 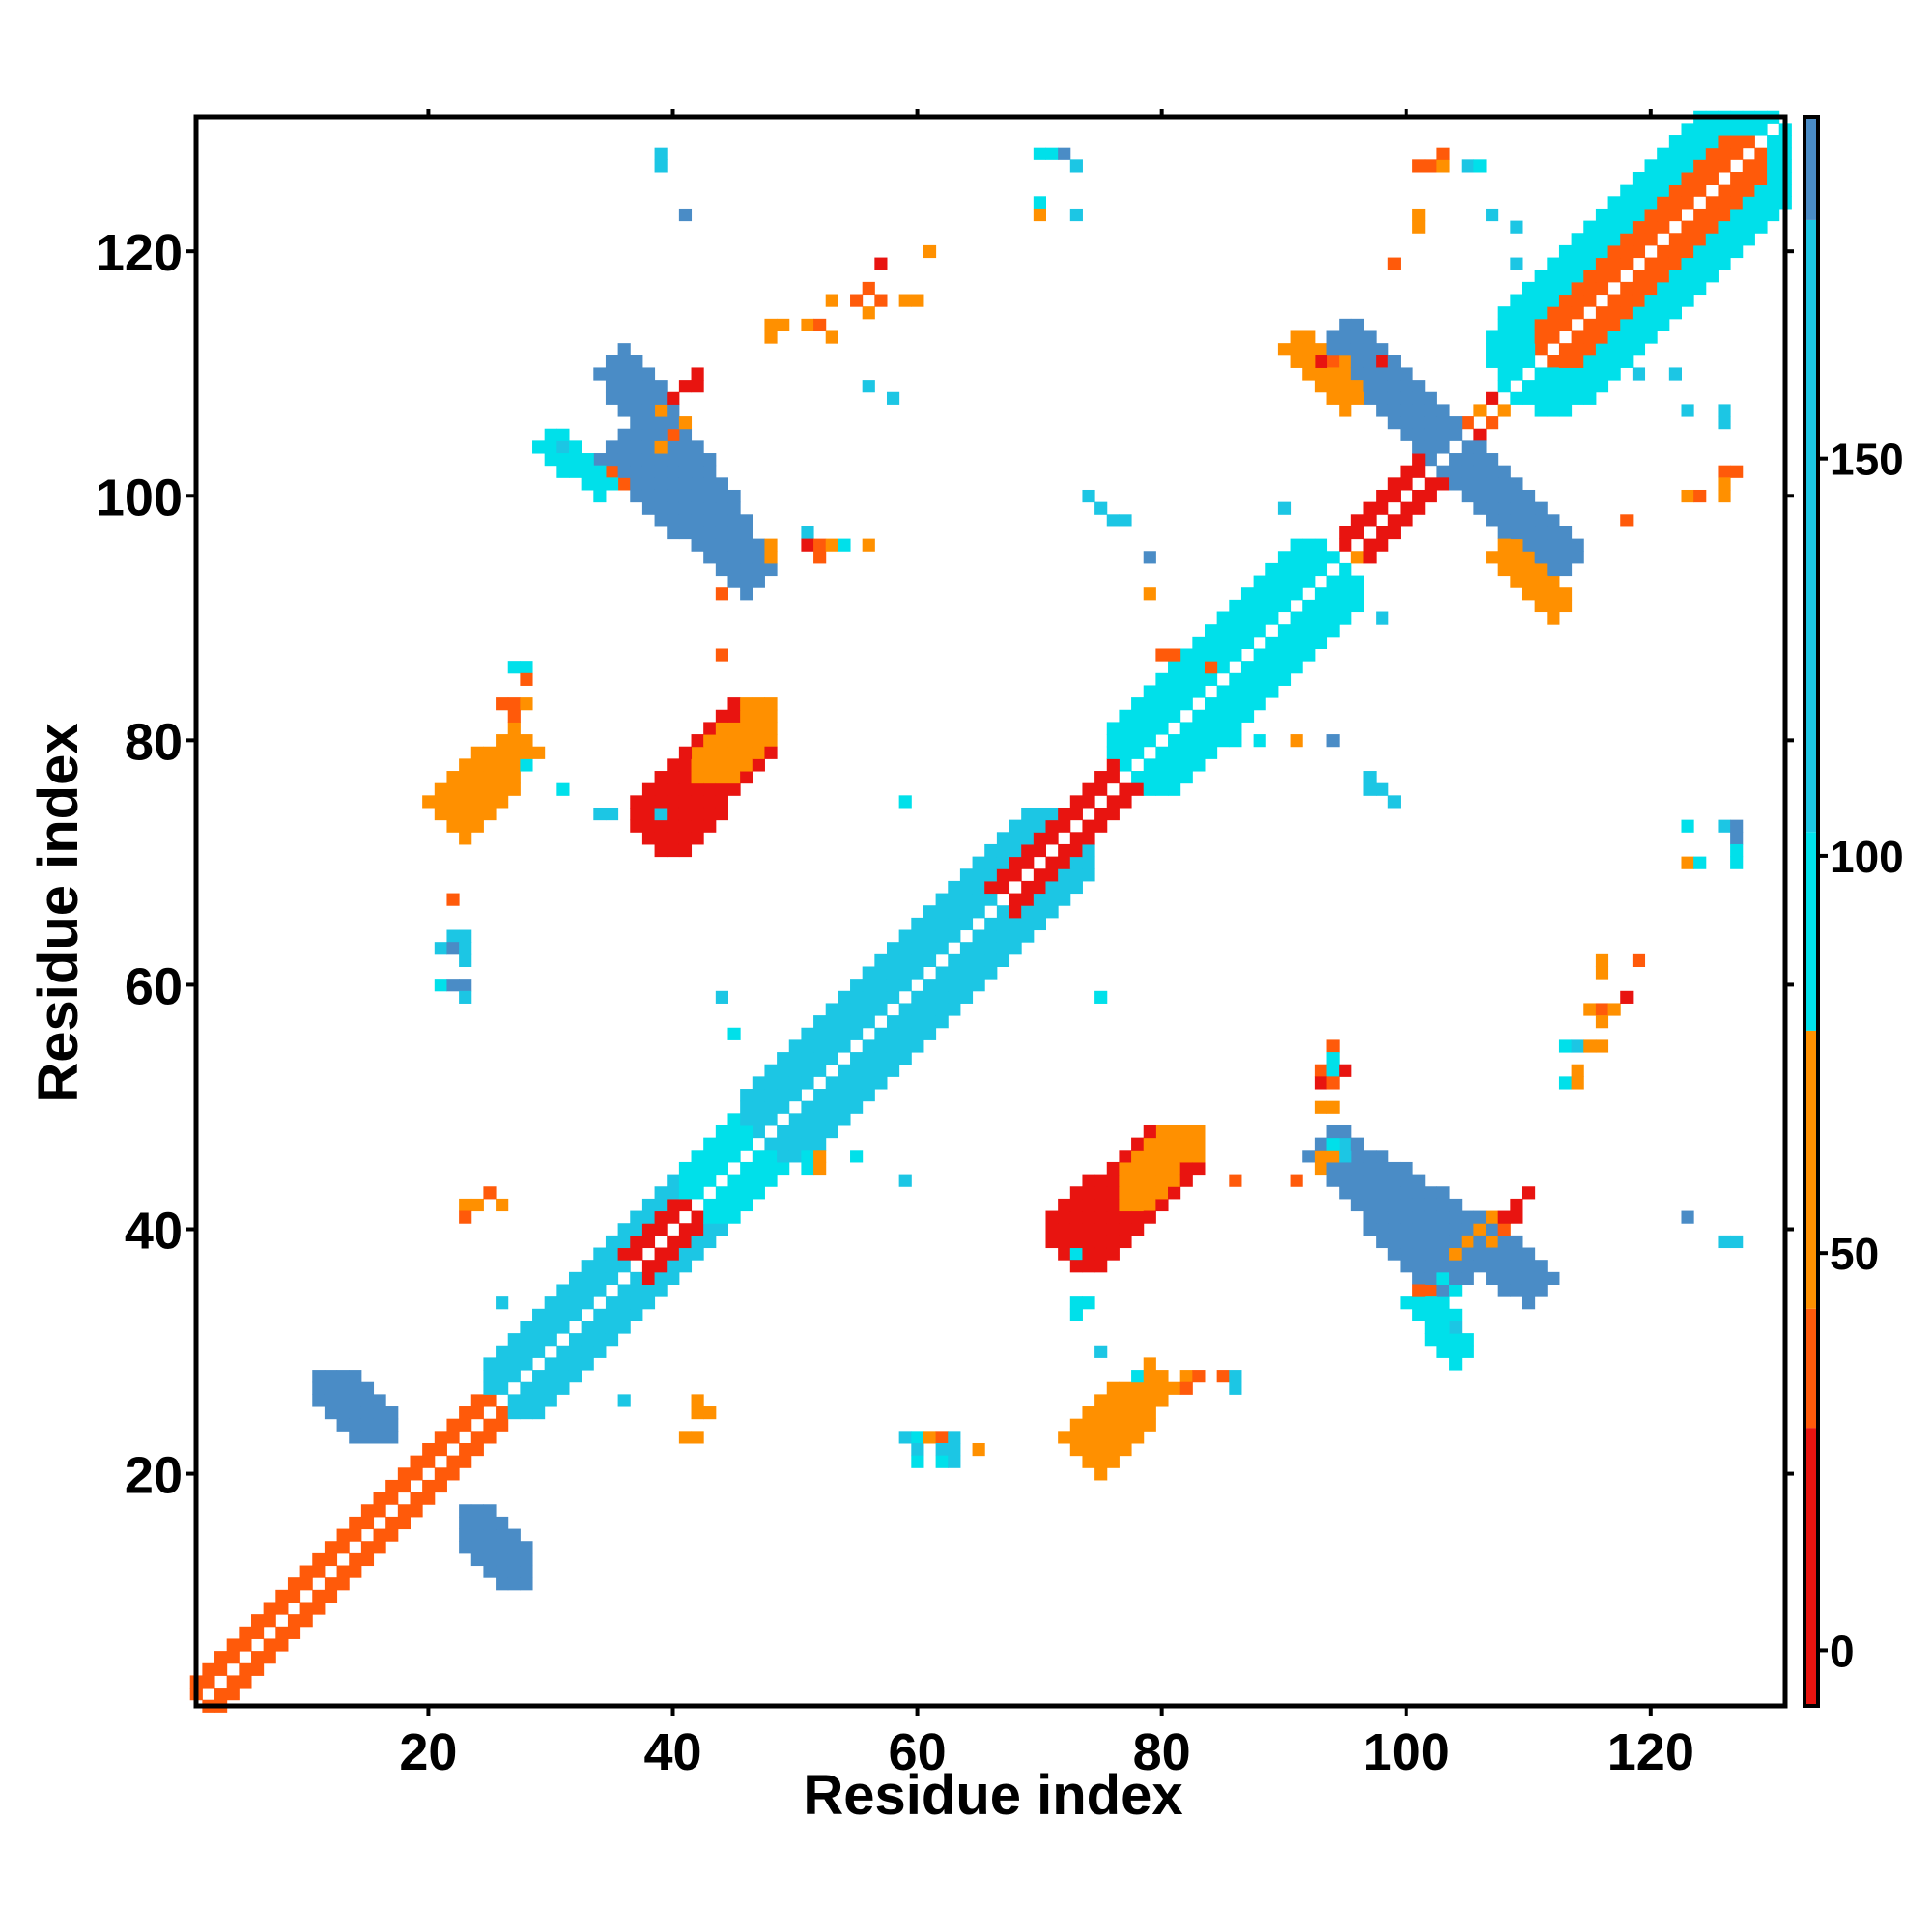 I want to click on colorbar-tick-label: 100, so click(x=1867, y=857).